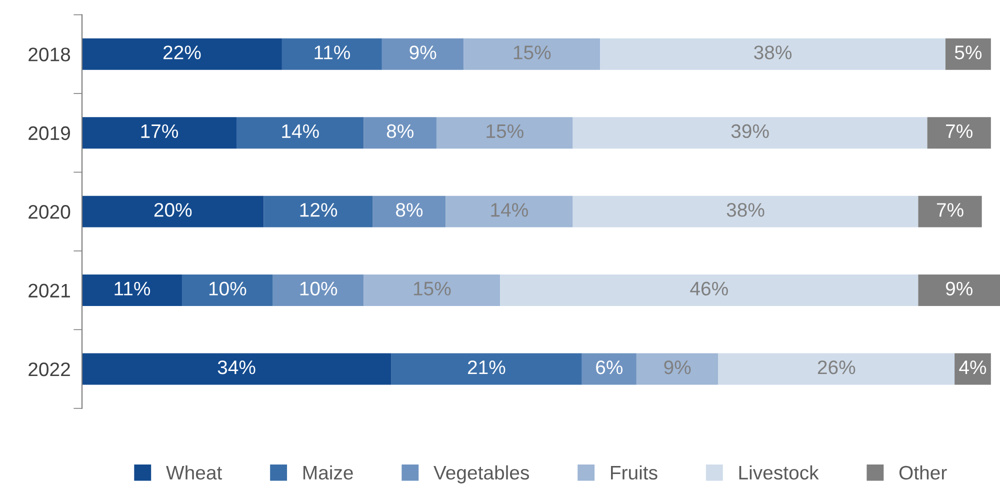 The width and height of the screenshot is (1000, 492). Describe the element at coordinates (49, 55) in the screenshot. I see `y-tick-label: 2018` at that location.